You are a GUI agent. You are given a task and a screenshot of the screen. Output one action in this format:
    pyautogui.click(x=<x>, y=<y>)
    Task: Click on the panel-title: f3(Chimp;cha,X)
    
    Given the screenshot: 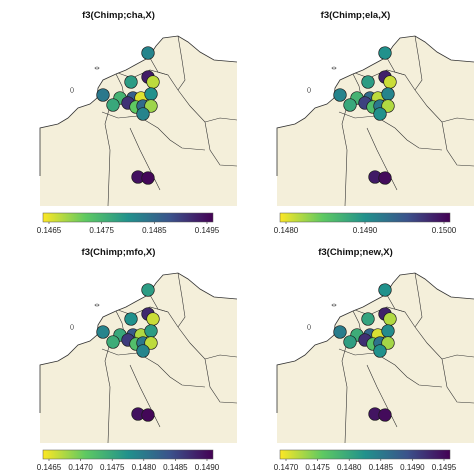 What is the action you would take?
    pyautogui.click(x=118, y=15)
    